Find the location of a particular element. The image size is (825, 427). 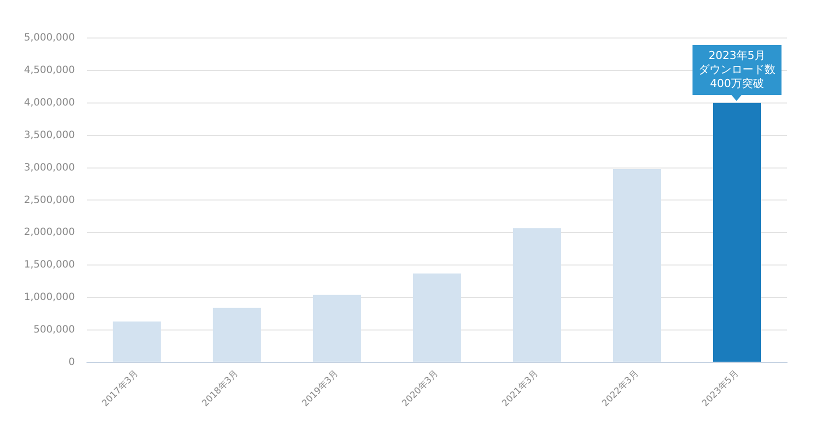

y-tick-label: 3,000,000 is located at coordinates (49, 168).